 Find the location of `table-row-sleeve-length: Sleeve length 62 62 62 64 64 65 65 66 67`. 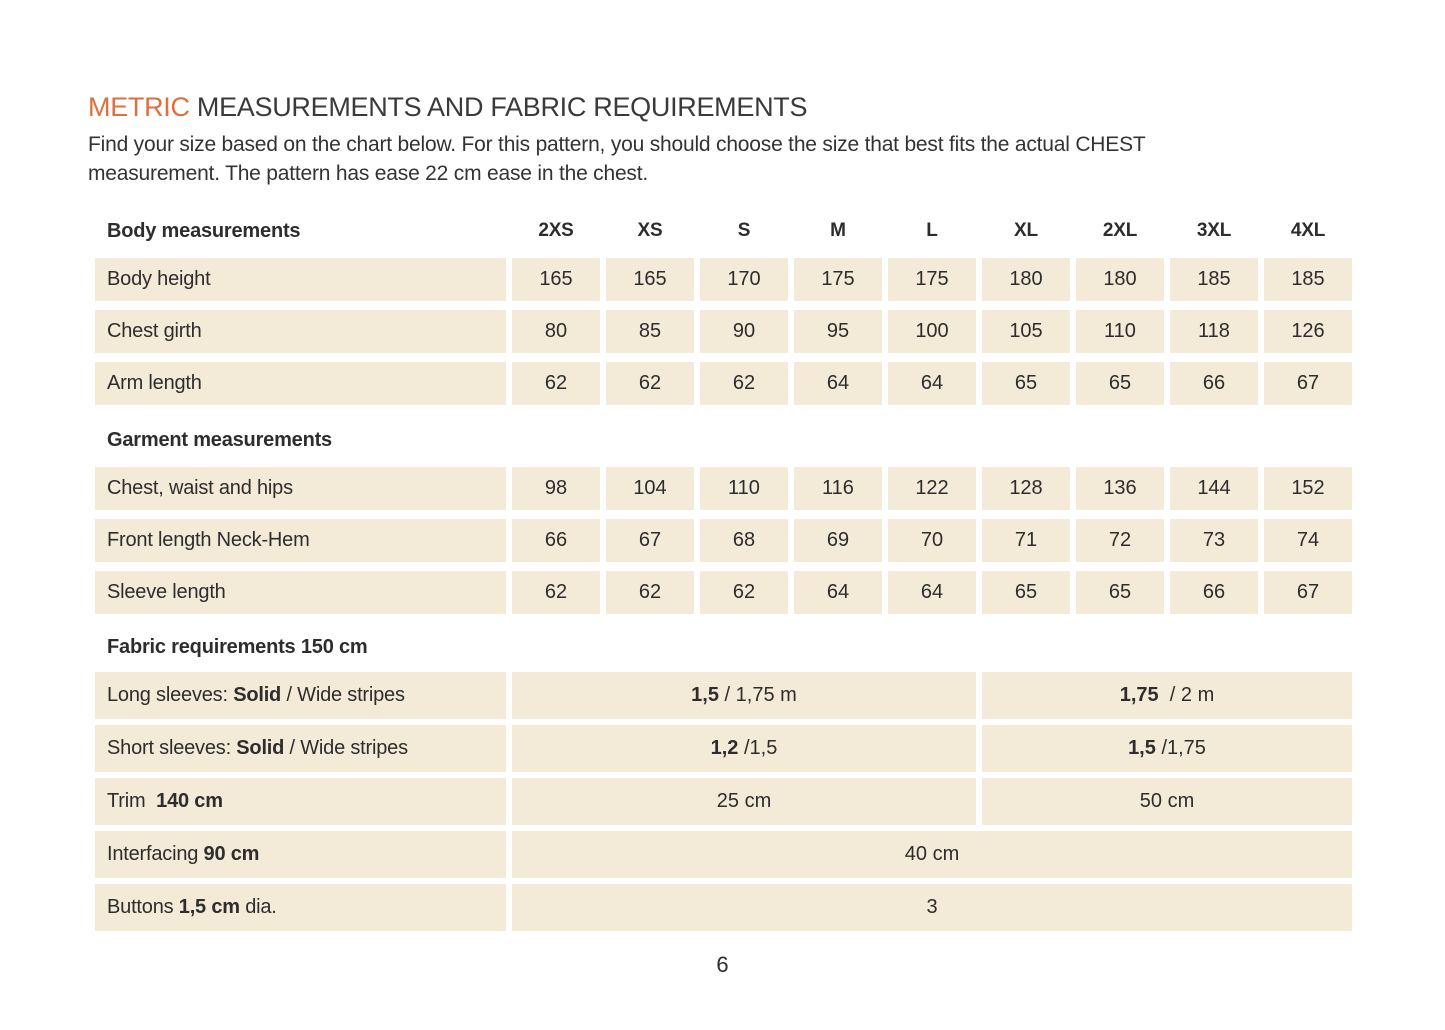

table-row-sleeve-length: Sleeve length 62 62 62 64 64 65 65 66 67 is located at coordinates (723, 592).